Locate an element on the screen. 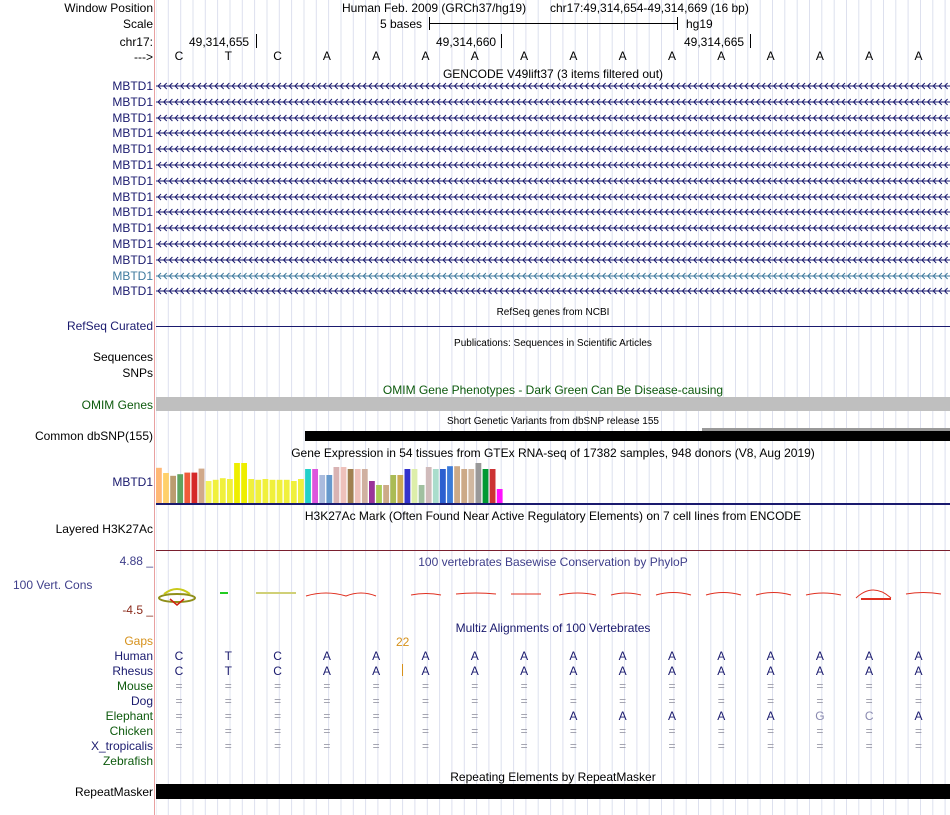 This screenshot has height=815, width=950. repeatmasker-label: RepeatMasker is located at coordinates (113, 792).